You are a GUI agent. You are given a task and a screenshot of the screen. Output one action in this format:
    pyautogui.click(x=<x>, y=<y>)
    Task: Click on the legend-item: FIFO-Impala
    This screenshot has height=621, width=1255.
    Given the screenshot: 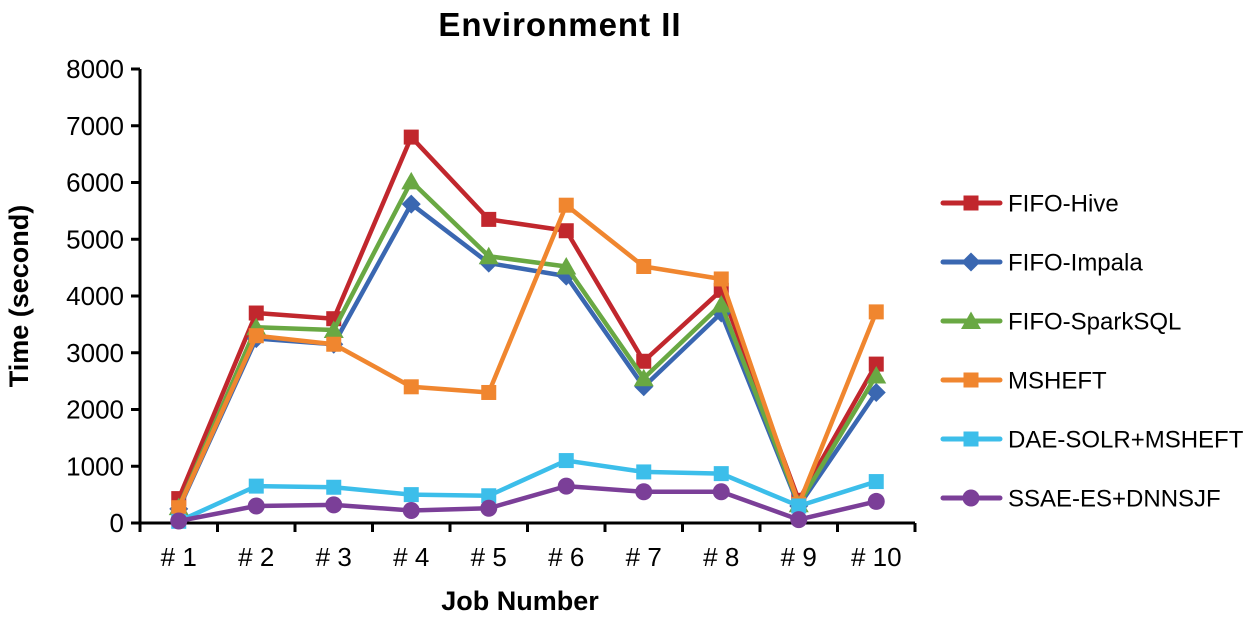 What is the action you would take?
    pyautogui.click(x=1041, y=263)
    